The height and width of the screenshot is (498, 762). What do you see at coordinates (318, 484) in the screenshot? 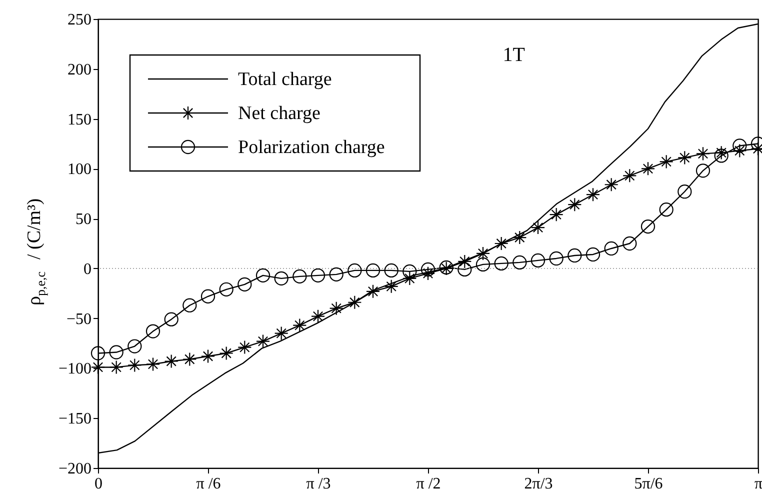
I see `x-tick-label: π /3` at bounding box center [318, 484].